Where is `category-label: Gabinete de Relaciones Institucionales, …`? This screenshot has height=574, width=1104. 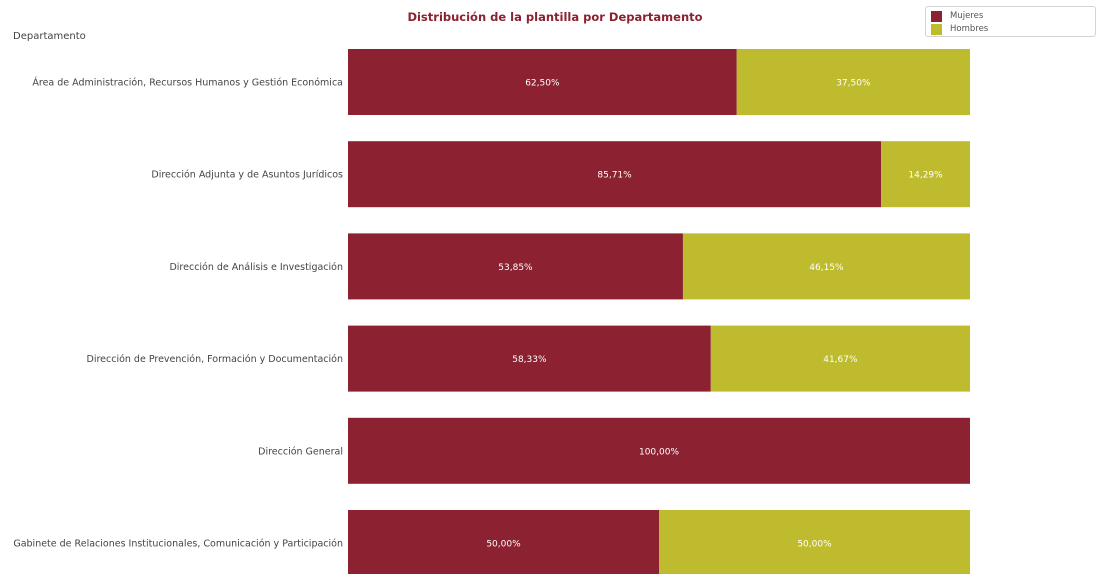 category-label: Gabinete de Relaciones Institucionales, … is located at coordinates (178, 544).